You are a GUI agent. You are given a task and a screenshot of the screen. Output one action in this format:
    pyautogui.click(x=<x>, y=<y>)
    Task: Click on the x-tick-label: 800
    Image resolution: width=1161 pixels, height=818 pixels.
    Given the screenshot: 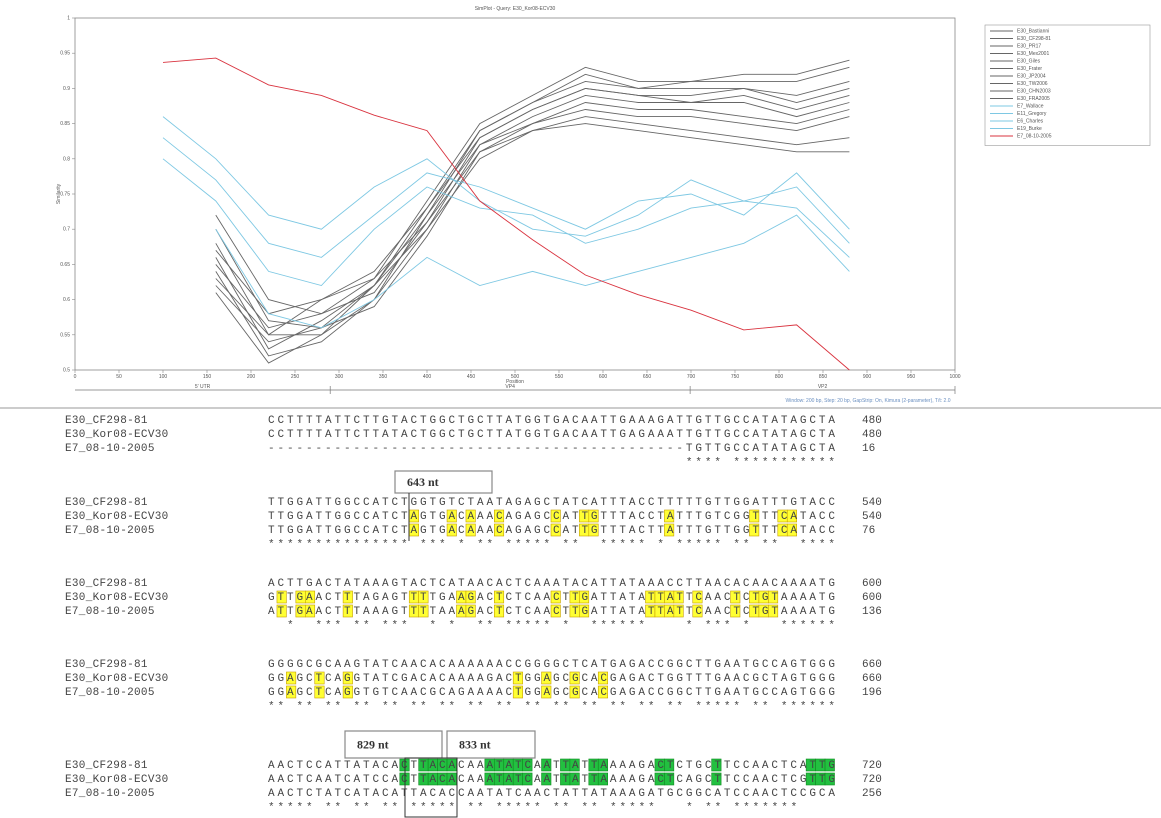 What is the action you would take?
    pyautogui.click(x=779, y=377)
    